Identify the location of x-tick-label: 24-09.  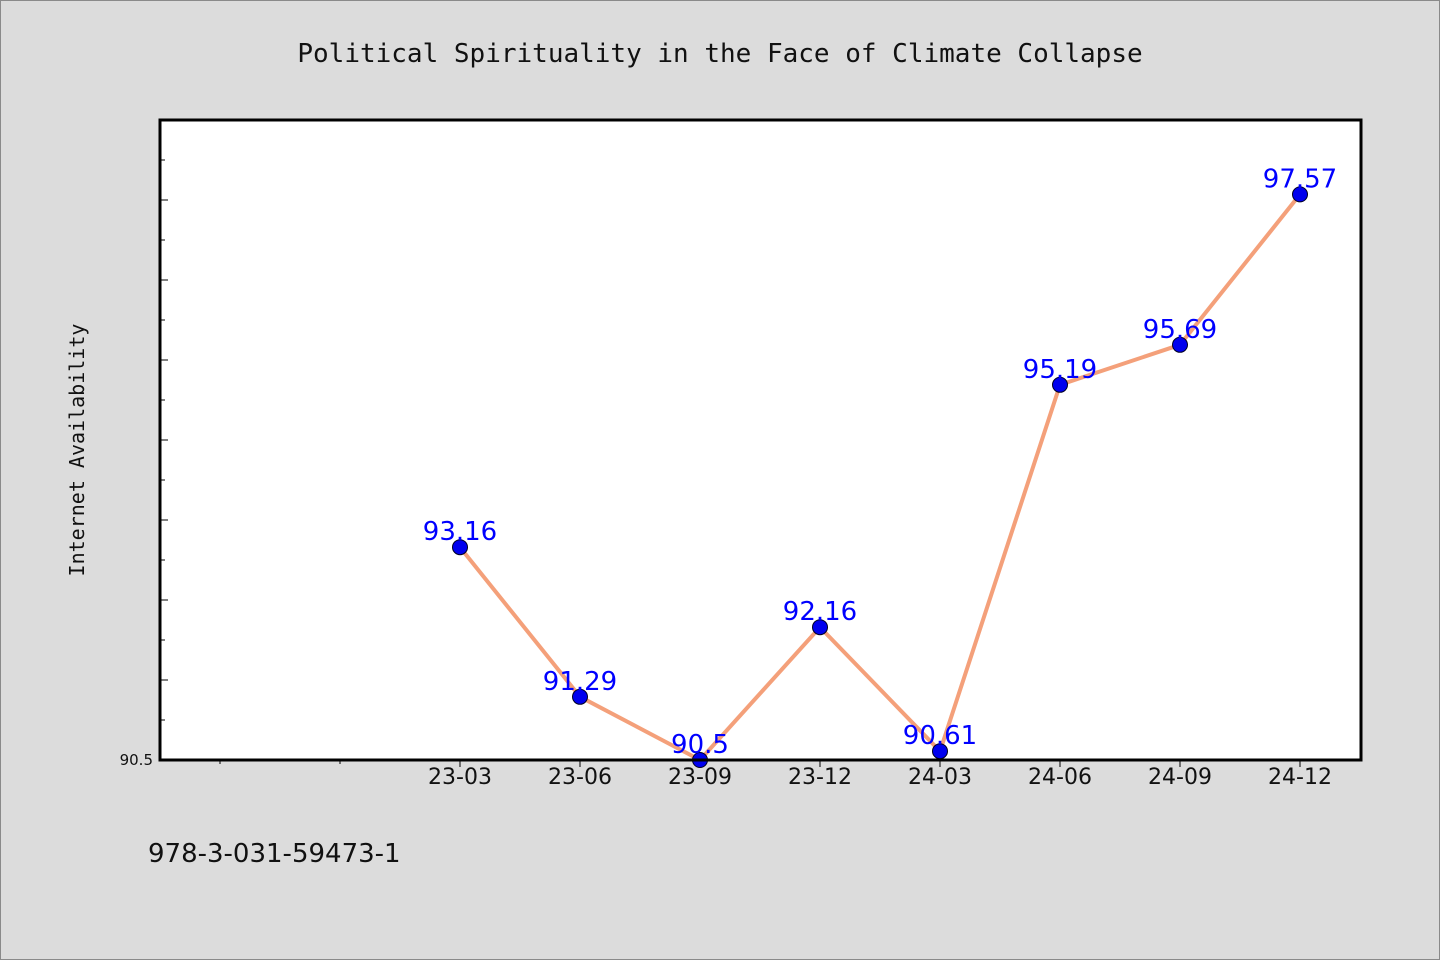
(1180, 777).